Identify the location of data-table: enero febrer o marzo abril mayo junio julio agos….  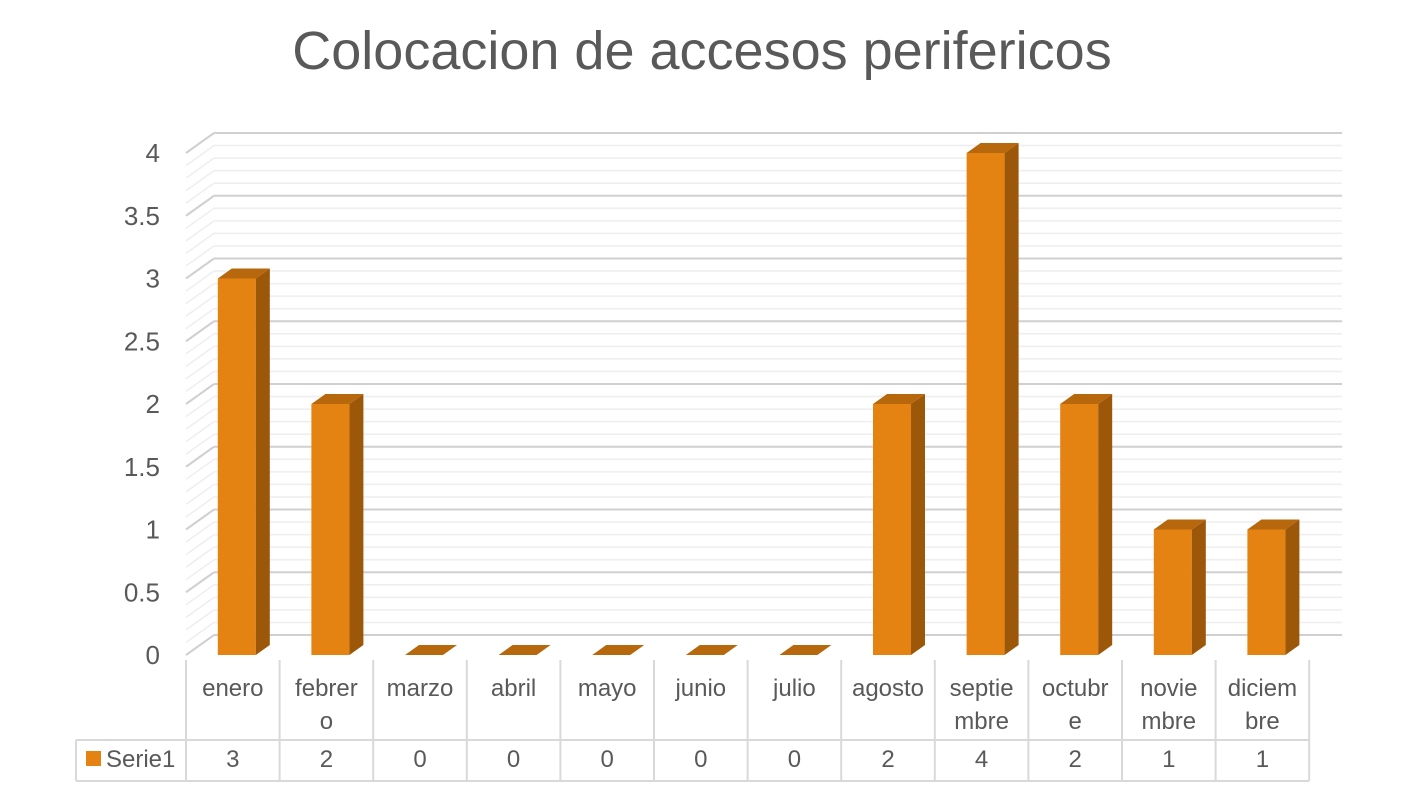
(693, 721).